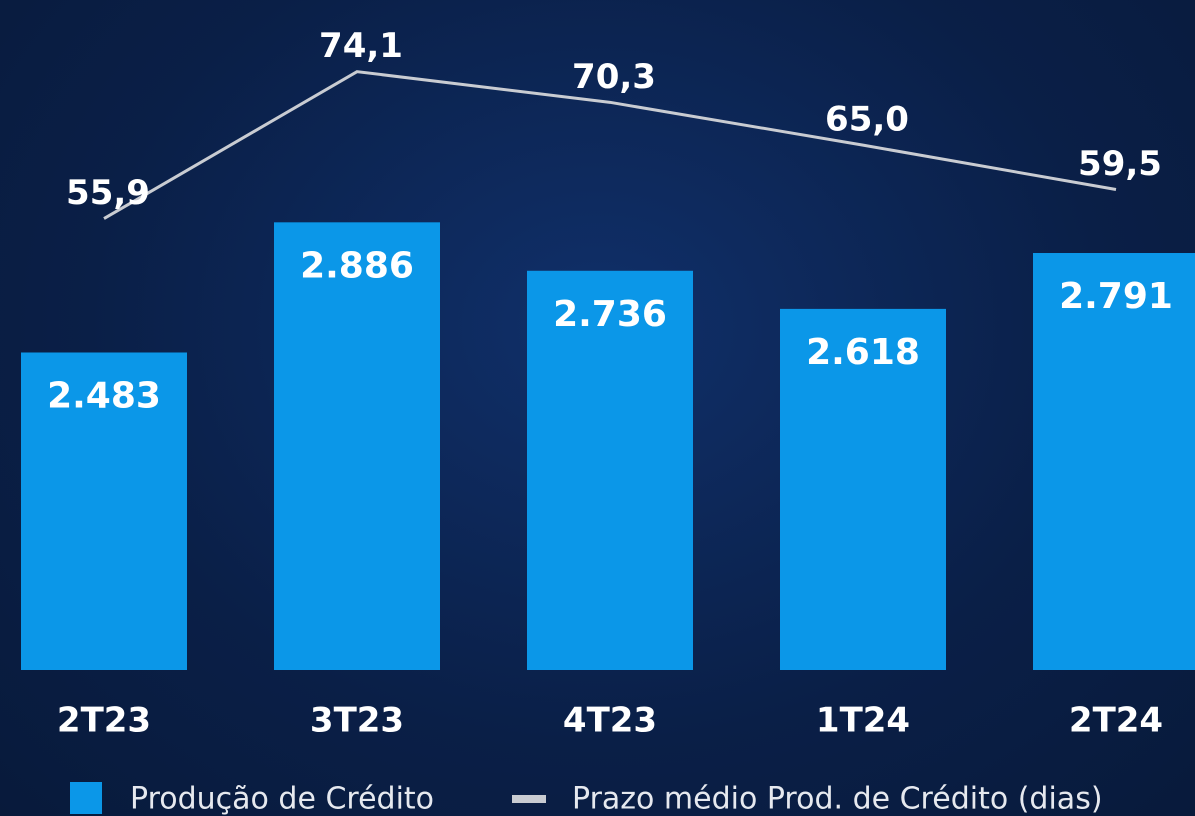 The image size is (1195, 816). Describe the element at coordinates (610, 721) in the screenshot. I see `x-tick-label: 4T23` at that location.